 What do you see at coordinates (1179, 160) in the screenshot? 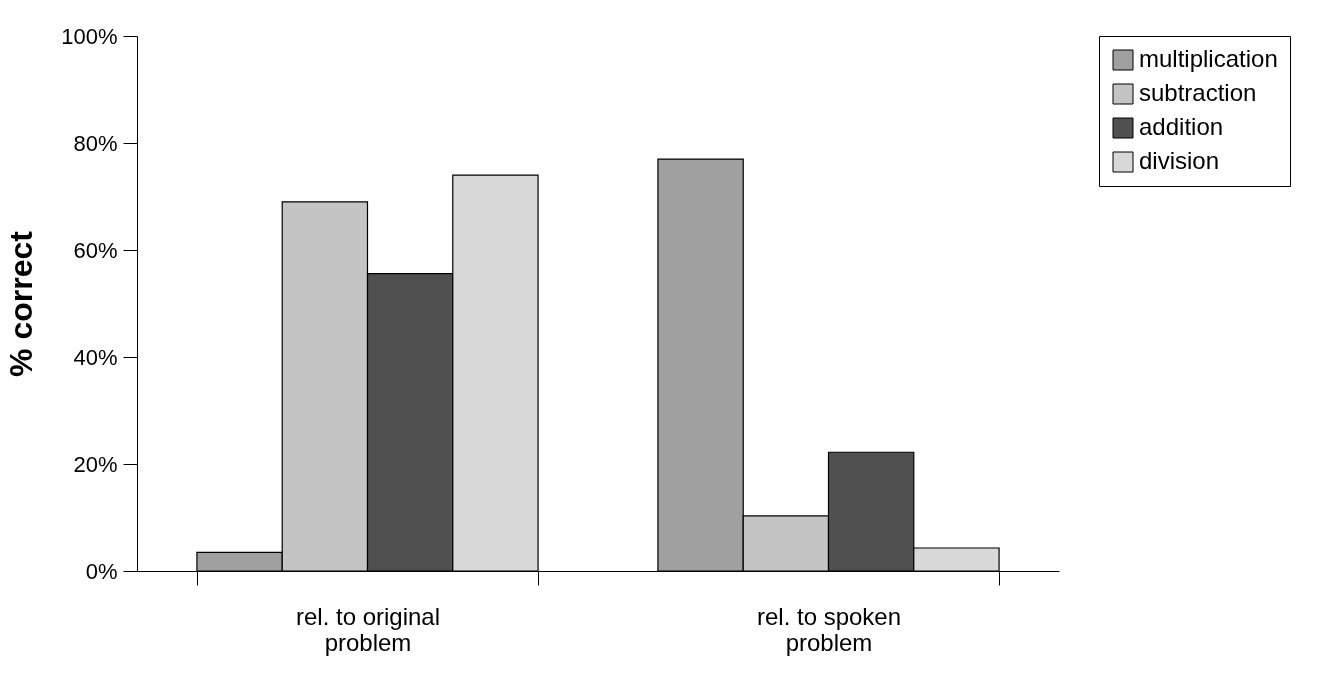
I see `legend-label: division` at bounding box center [1179, 160].